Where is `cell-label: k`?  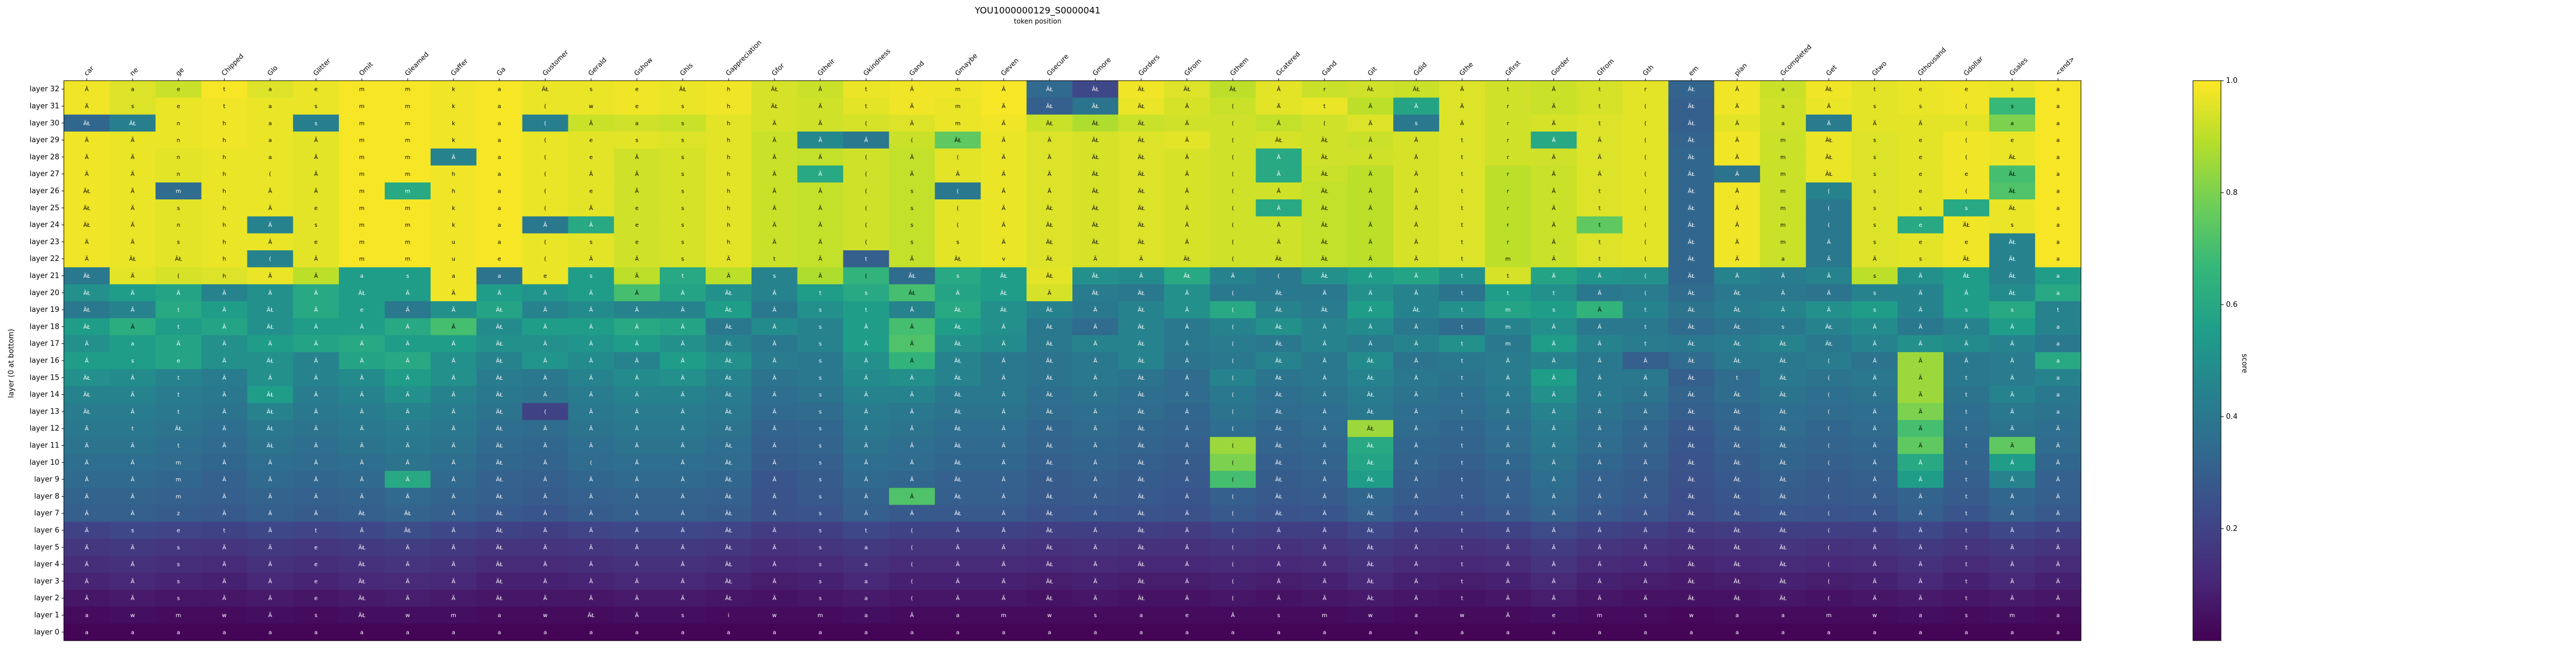
cell-label: k is located at coordinates (454, 123).